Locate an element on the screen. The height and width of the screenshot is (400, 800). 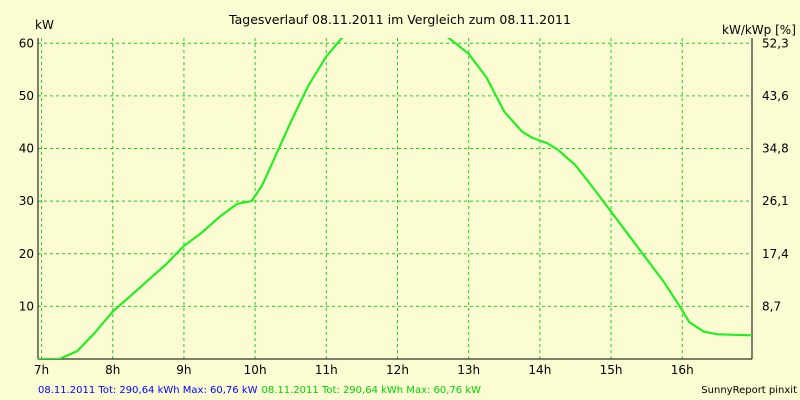
y-tick-label: 50 is located at coordinates (26, 96).